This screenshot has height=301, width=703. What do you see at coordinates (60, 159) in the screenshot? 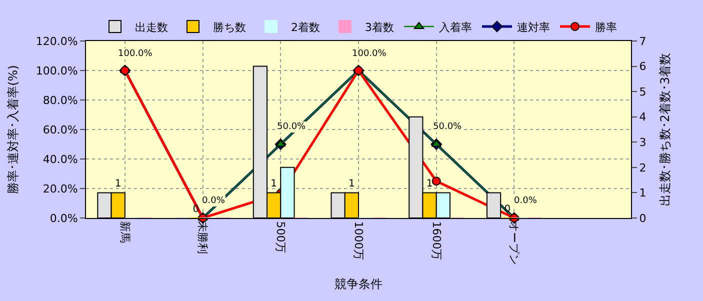
I see `y-tick-label: 40.0%` at bounding box center [60, 159].